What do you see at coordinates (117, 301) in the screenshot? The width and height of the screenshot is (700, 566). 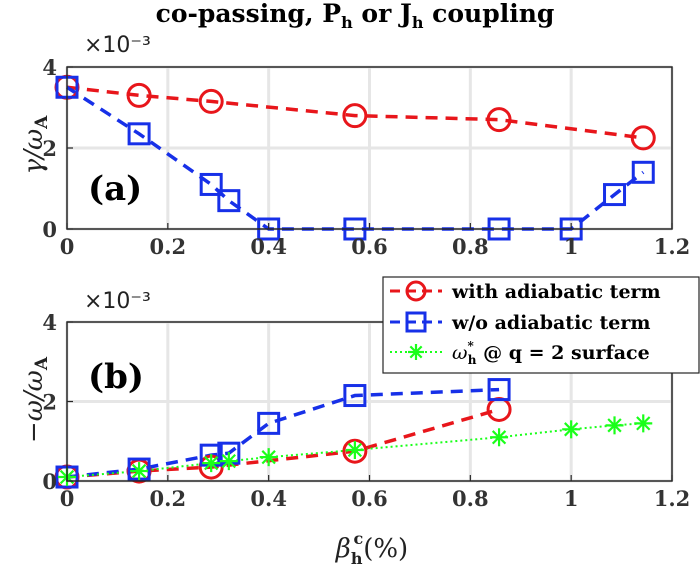 I see `y-exponent-b: ×10⁻³` at bounding box center [117, 301].